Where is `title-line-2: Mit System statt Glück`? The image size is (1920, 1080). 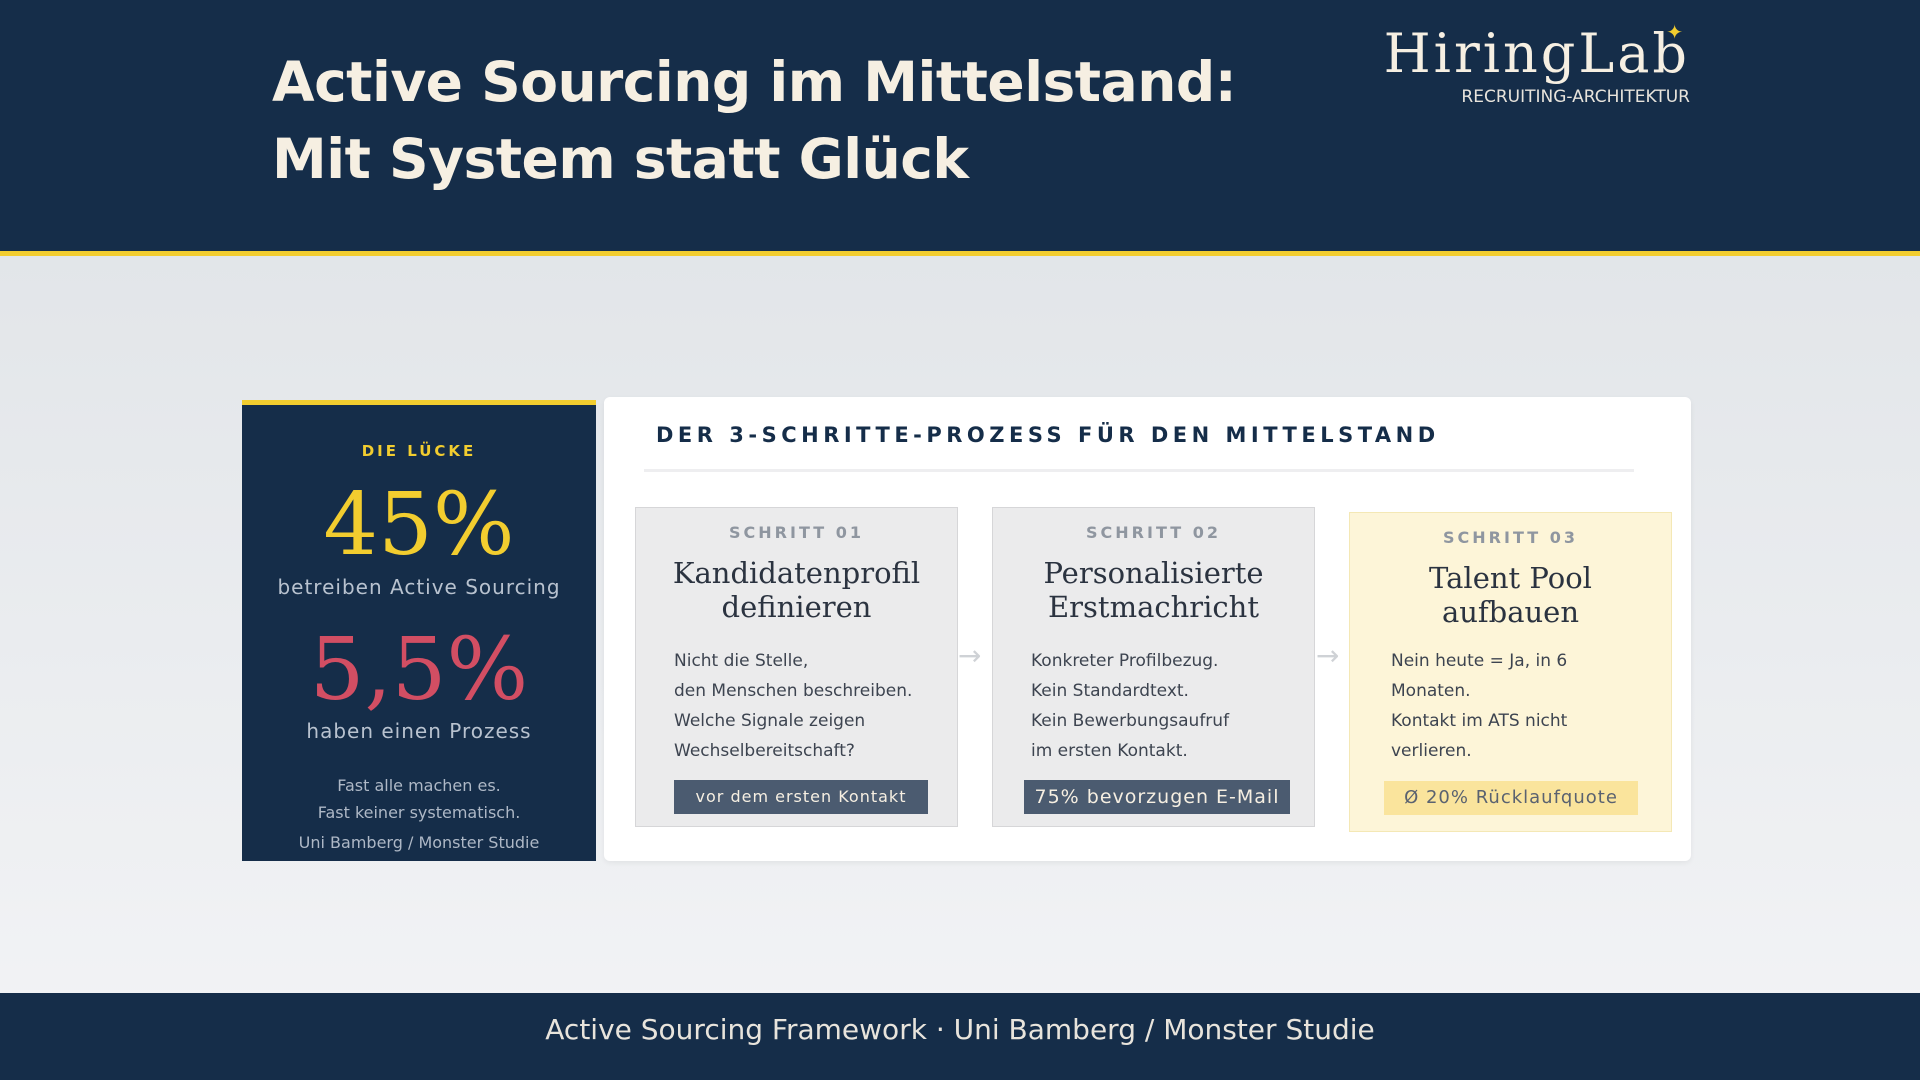 title-line-2: Mit System statt Glück is located at coordinates (620, 159).